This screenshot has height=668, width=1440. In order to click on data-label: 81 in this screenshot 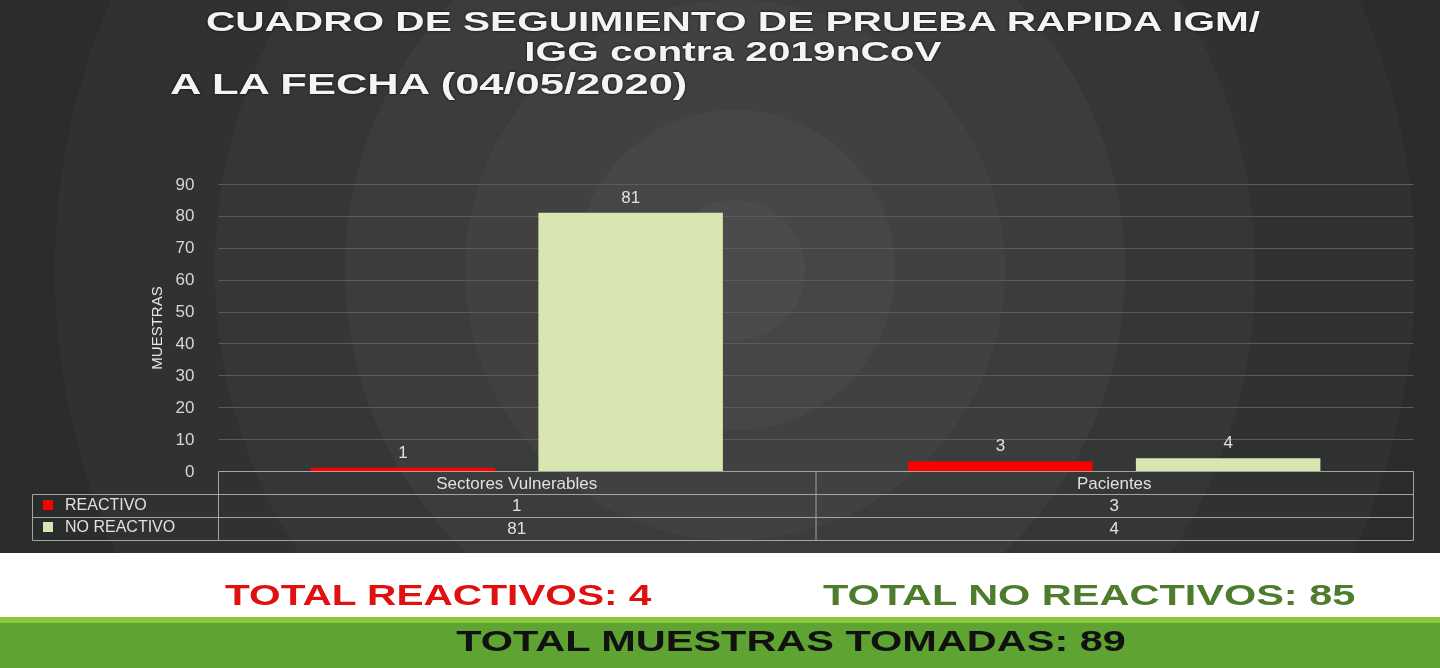, I will do `click(517, 529)`.